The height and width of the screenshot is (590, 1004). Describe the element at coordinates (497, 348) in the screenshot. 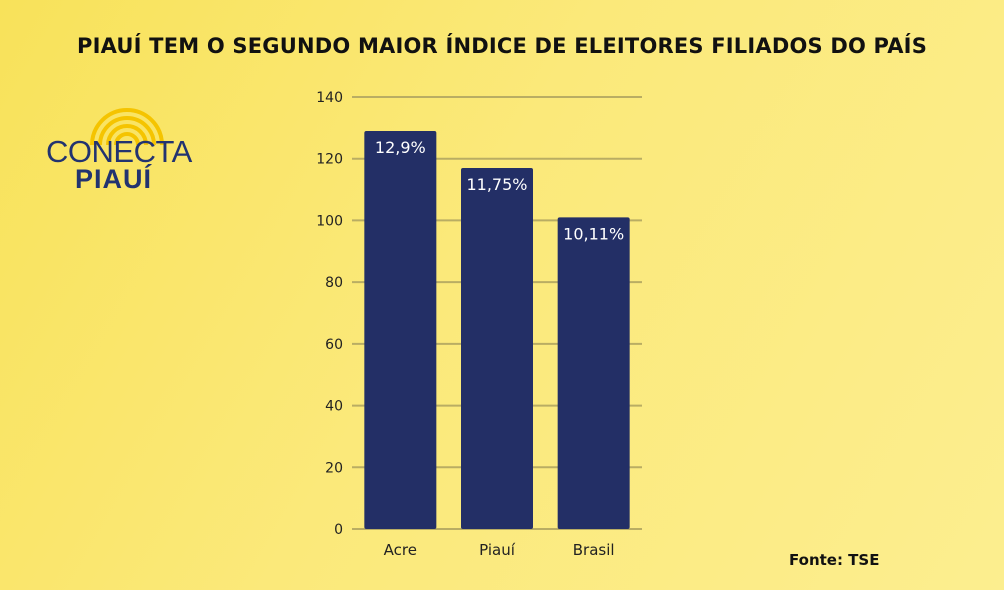

I see `bar-piauí` at that location.